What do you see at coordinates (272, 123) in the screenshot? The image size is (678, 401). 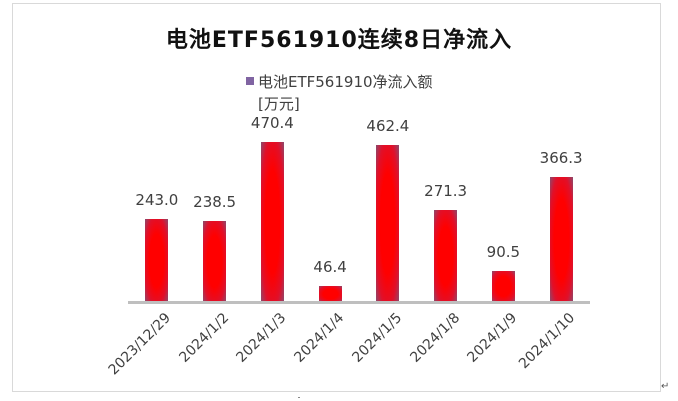 I see `data-label: 470.4` at bounding box center [272, 123].